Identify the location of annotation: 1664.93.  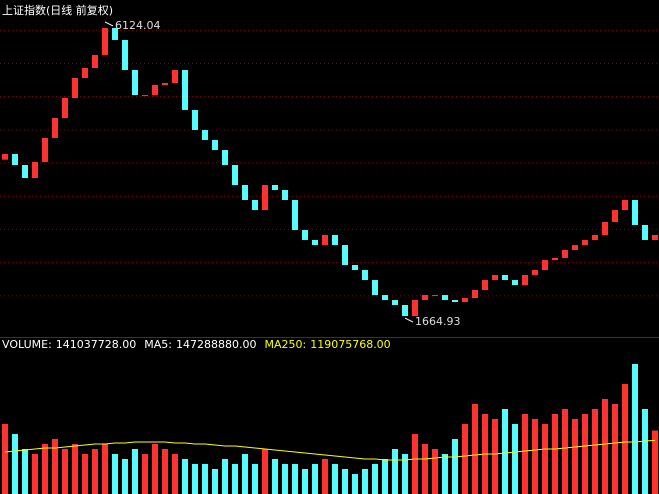
(438, 321).